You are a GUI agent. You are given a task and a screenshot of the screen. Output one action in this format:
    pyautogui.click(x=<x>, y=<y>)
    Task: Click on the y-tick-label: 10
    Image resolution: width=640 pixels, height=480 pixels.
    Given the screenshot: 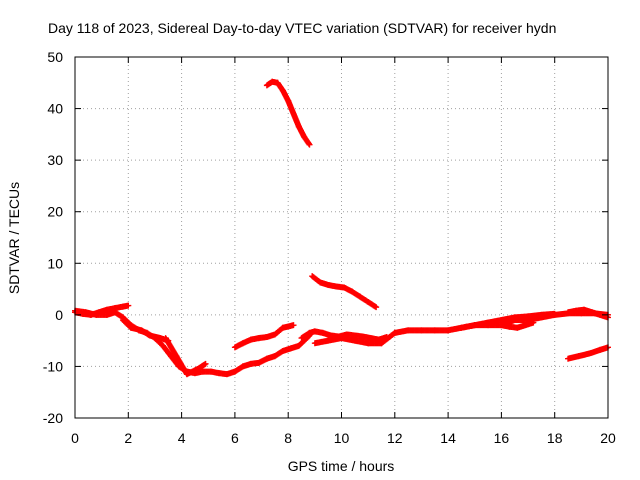 What is the action you would take?
    pyautogui.click(x=55, y=263)
    